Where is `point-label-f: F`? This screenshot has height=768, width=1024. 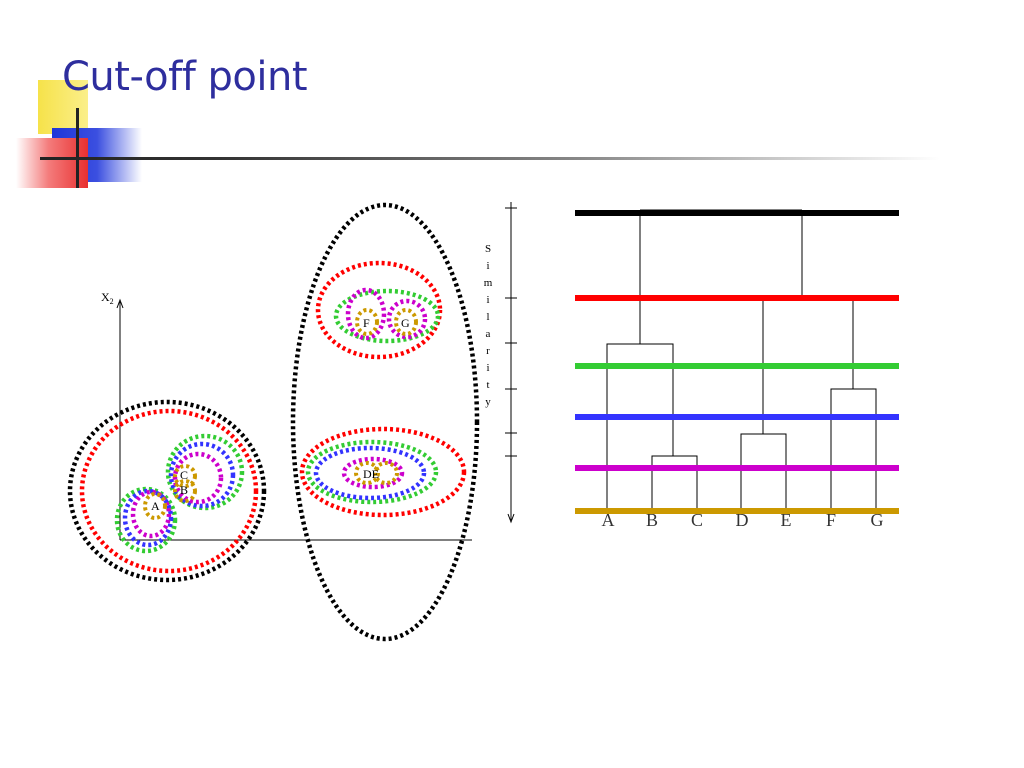 point-label-f: F is located at coordinates (366, 323).